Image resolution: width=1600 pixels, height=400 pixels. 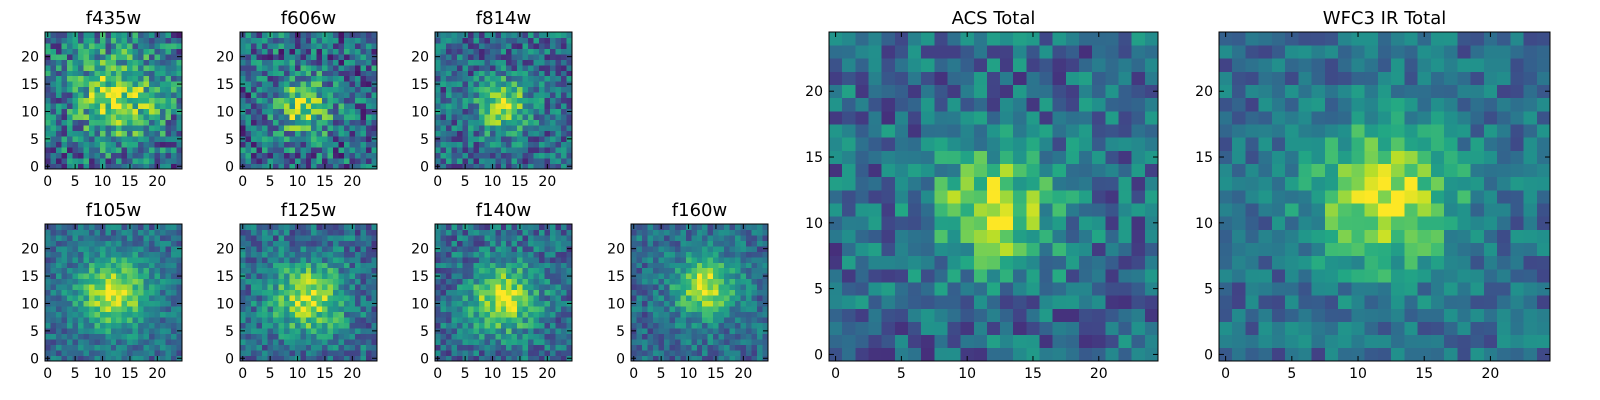 What do you see at coordinates (437, 182) in the screenshot?
I see `x-tick-label: 0` at bounding box center [437, 182].